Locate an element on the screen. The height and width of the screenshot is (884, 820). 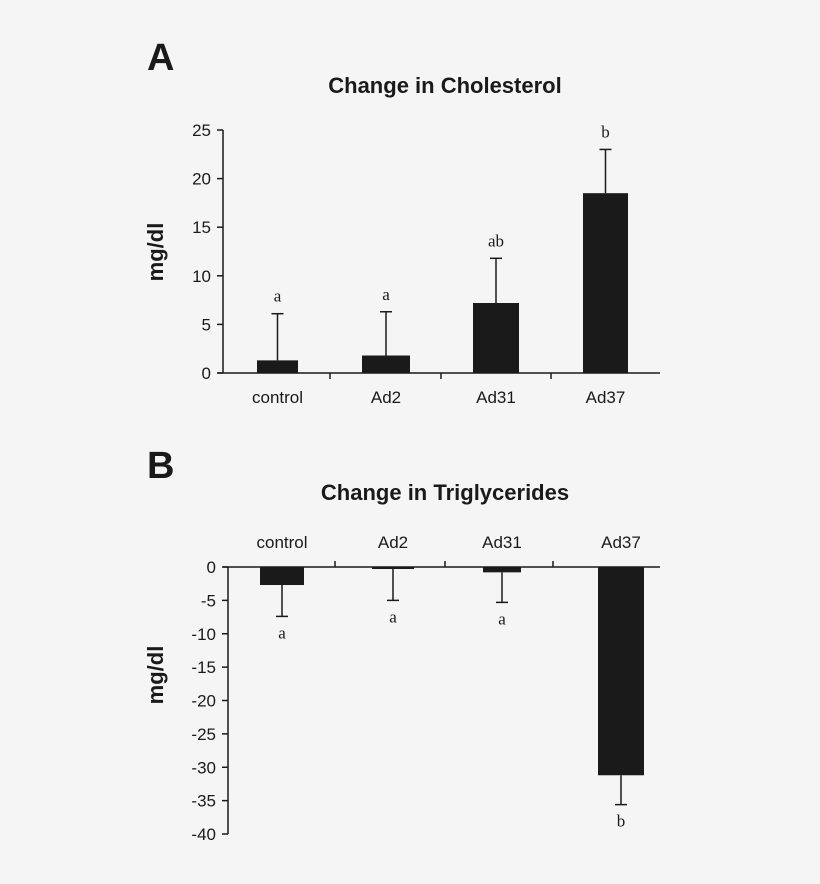
chart-title: Change in Cholesterol is located at coordinates (444, 85).